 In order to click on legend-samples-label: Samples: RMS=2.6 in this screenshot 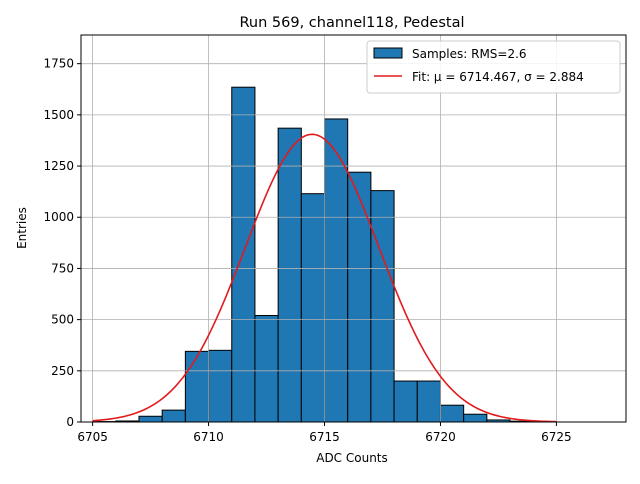, I will do `click(469, 54)`.